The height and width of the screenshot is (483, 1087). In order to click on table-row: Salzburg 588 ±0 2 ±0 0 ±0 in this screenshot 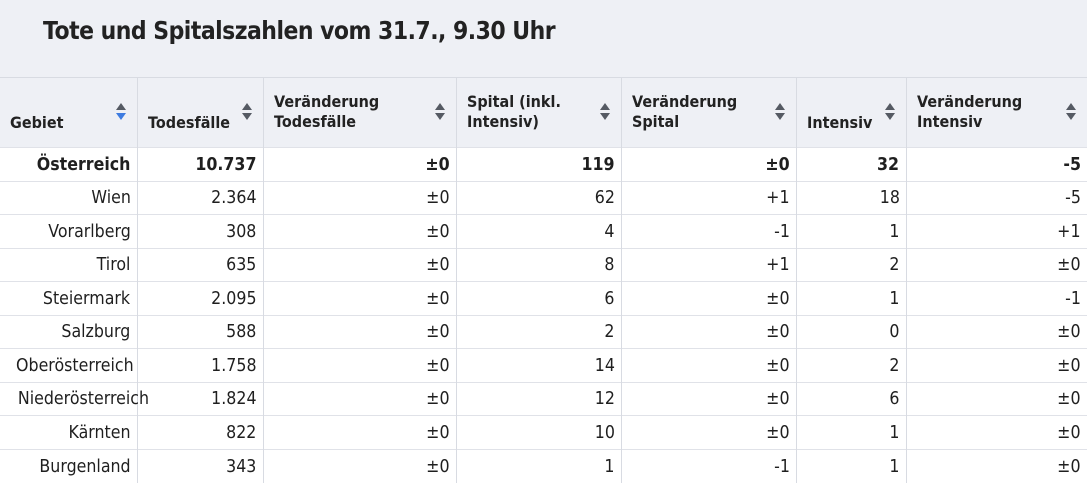, I will do `click(543, 331)`.